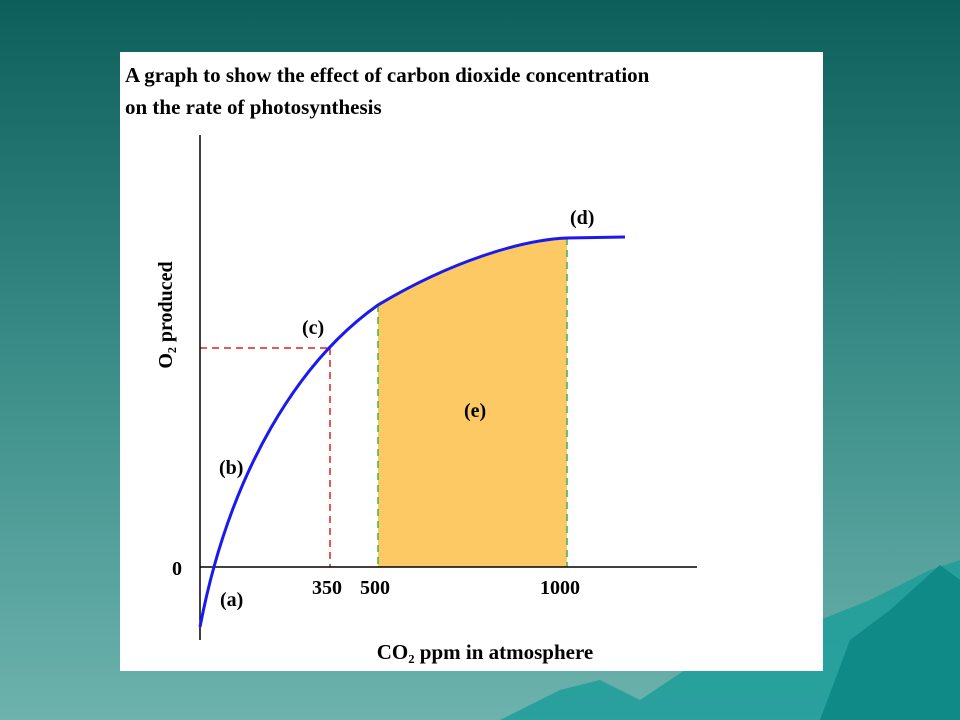 The width and height of the screenshot is (960, 720). I want to click on title-line: on the rate of photosynthesis, so click(253, 107).